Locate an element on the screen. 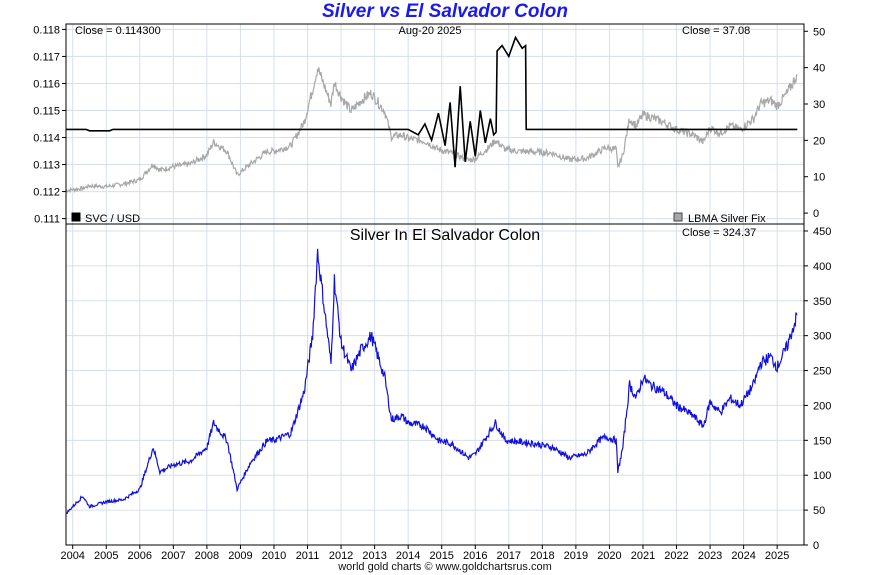 Image resolution: width=890 pixels, height=575 pixels. x-tick-label: 2023 is located at coordinates (710, 556).